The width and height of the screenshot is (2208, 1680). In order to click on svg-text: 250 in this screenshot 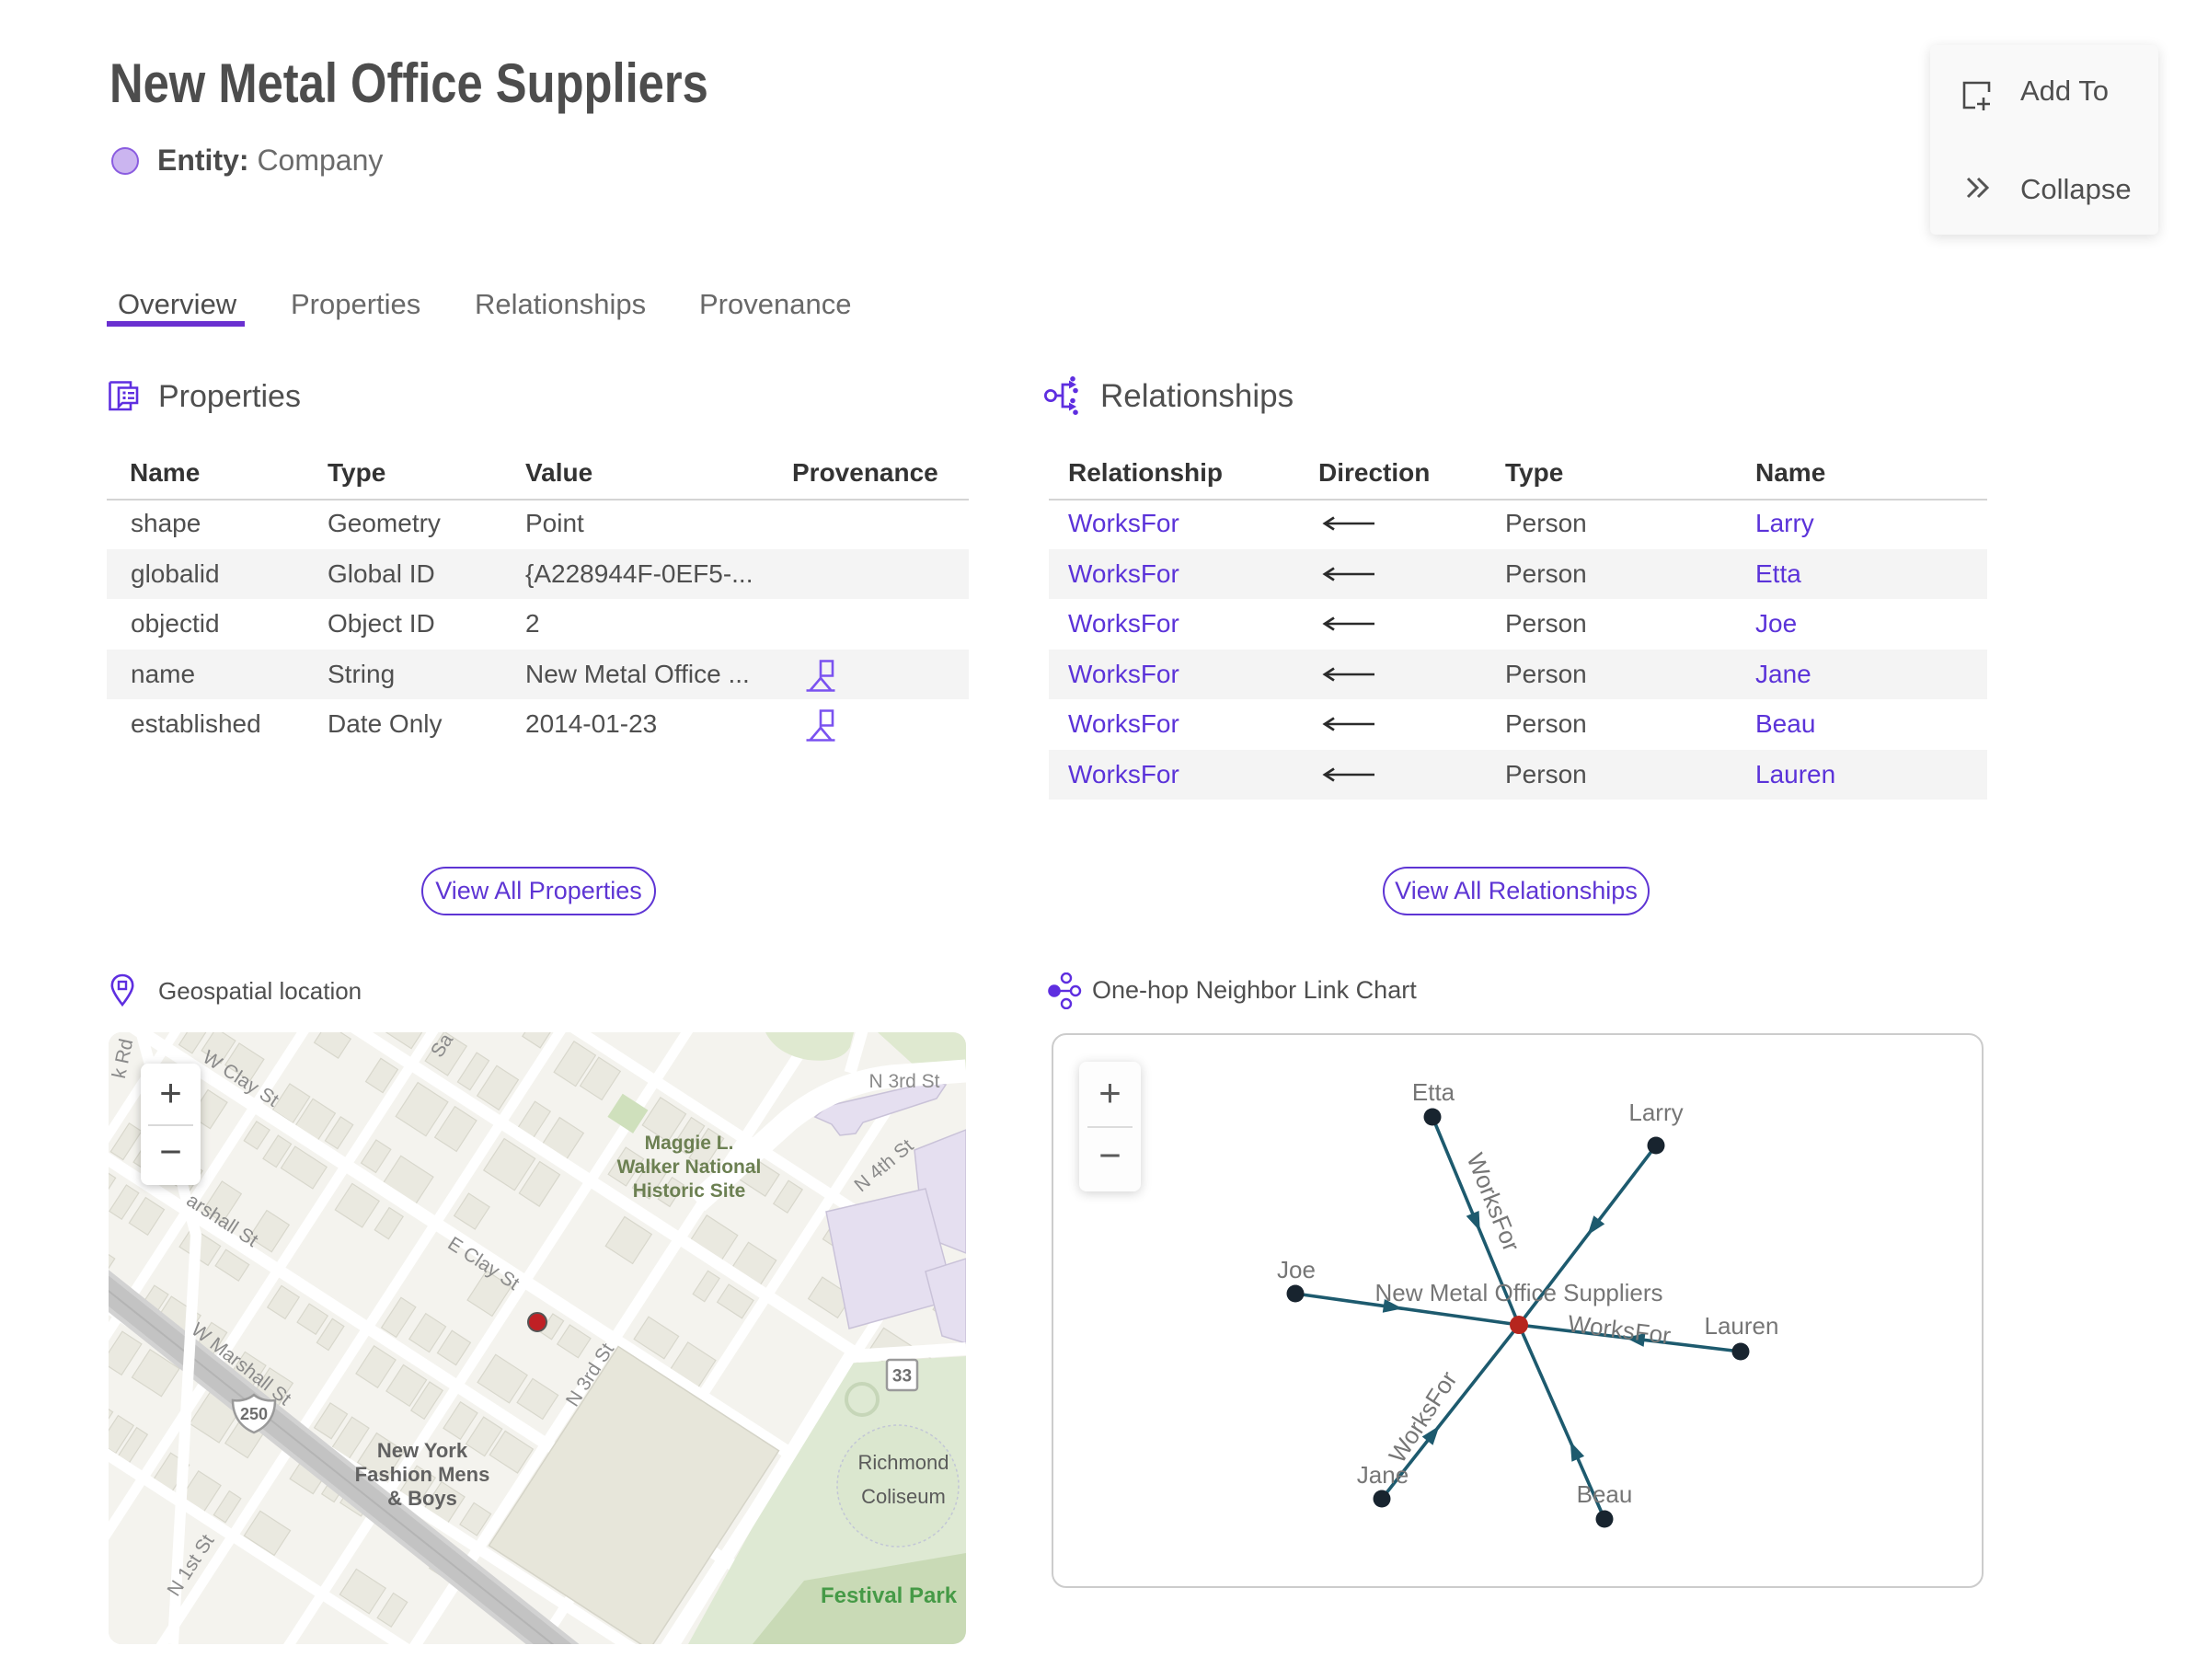, I will do `click(254, 1414)`.